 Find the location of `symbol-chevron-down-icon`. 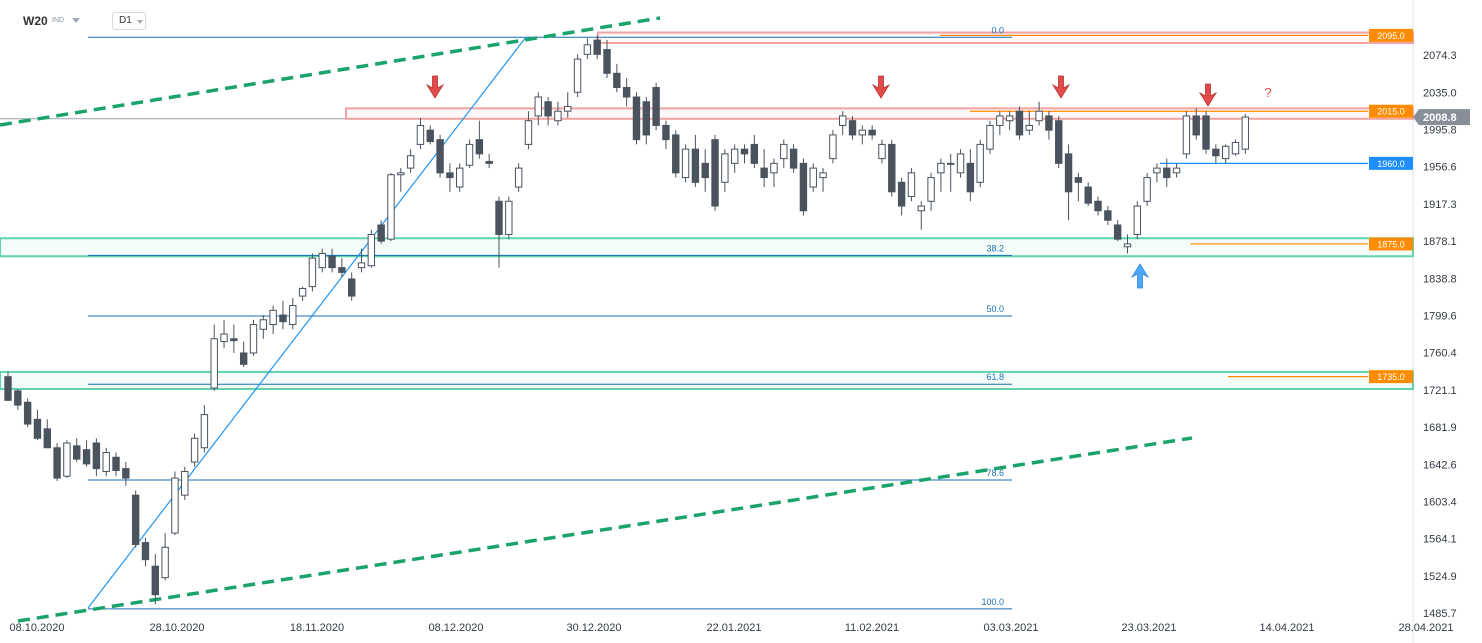

symbol-chevron-down-icon is located at coordinates (76, 20).